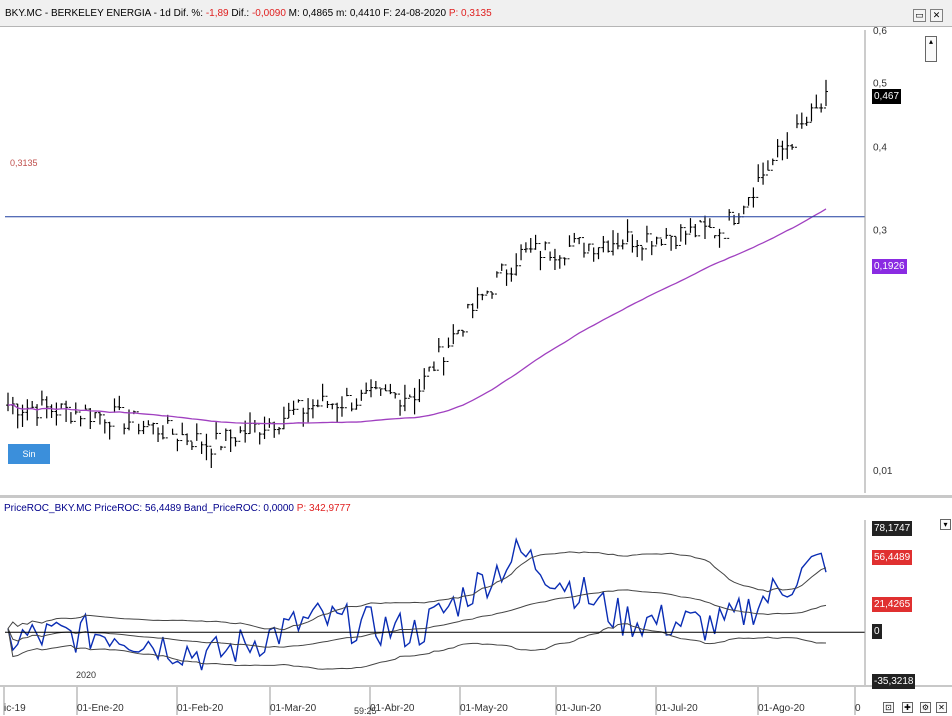  What do you see at coordinates (919, 15) in the screenshot?
I see `restore-icon: ▭` at bounding box center [919, 15].